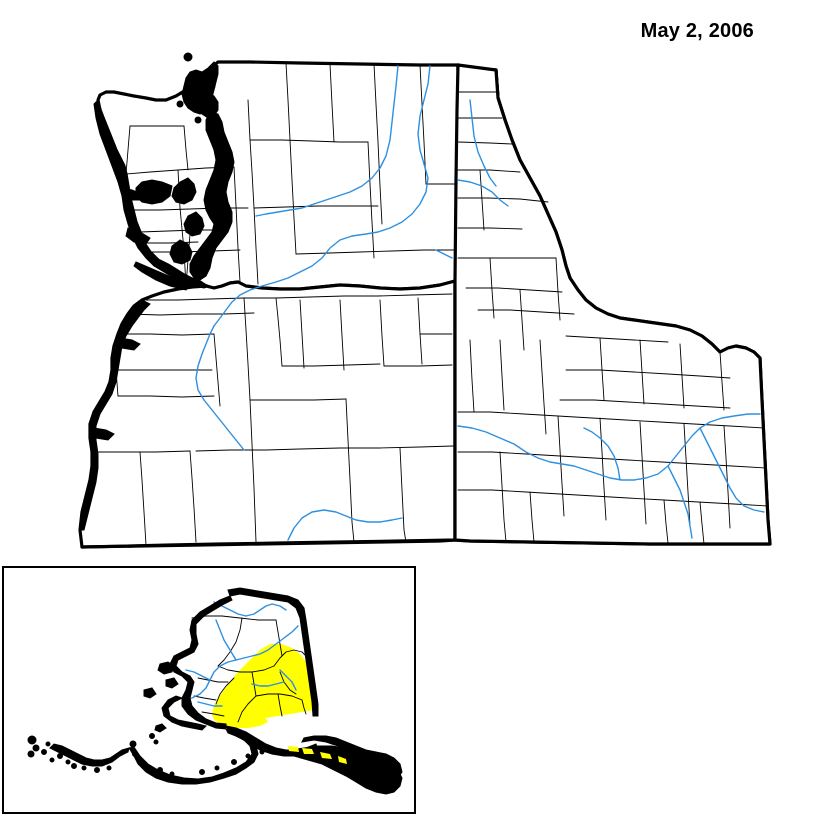  Describe the element at coordinates (102, 434) in the screenshot. I see `coastline-coos-bay` at that location.